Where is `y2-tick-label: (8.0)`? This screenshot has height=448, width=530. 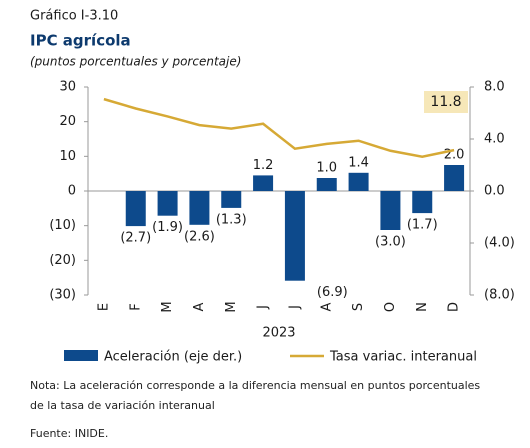 y2-tick-label: (8.0) is located at coordinates (499, 295).